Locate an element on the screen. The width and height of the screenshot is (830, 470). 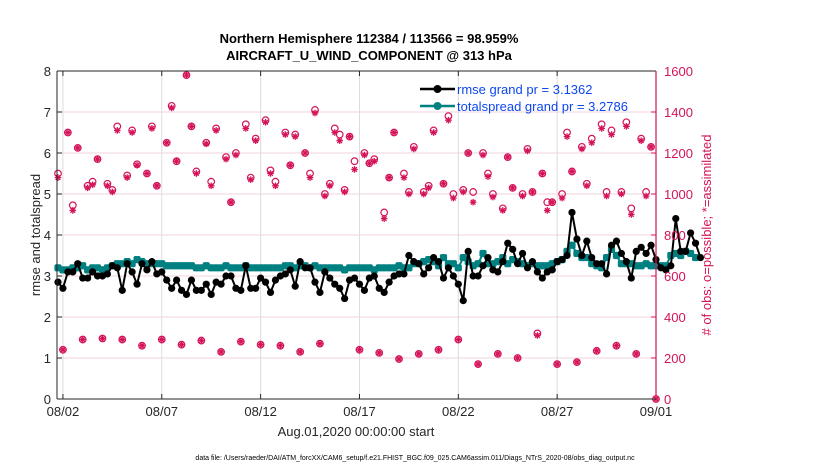
legend-marker is located at coordinates (437, 89).